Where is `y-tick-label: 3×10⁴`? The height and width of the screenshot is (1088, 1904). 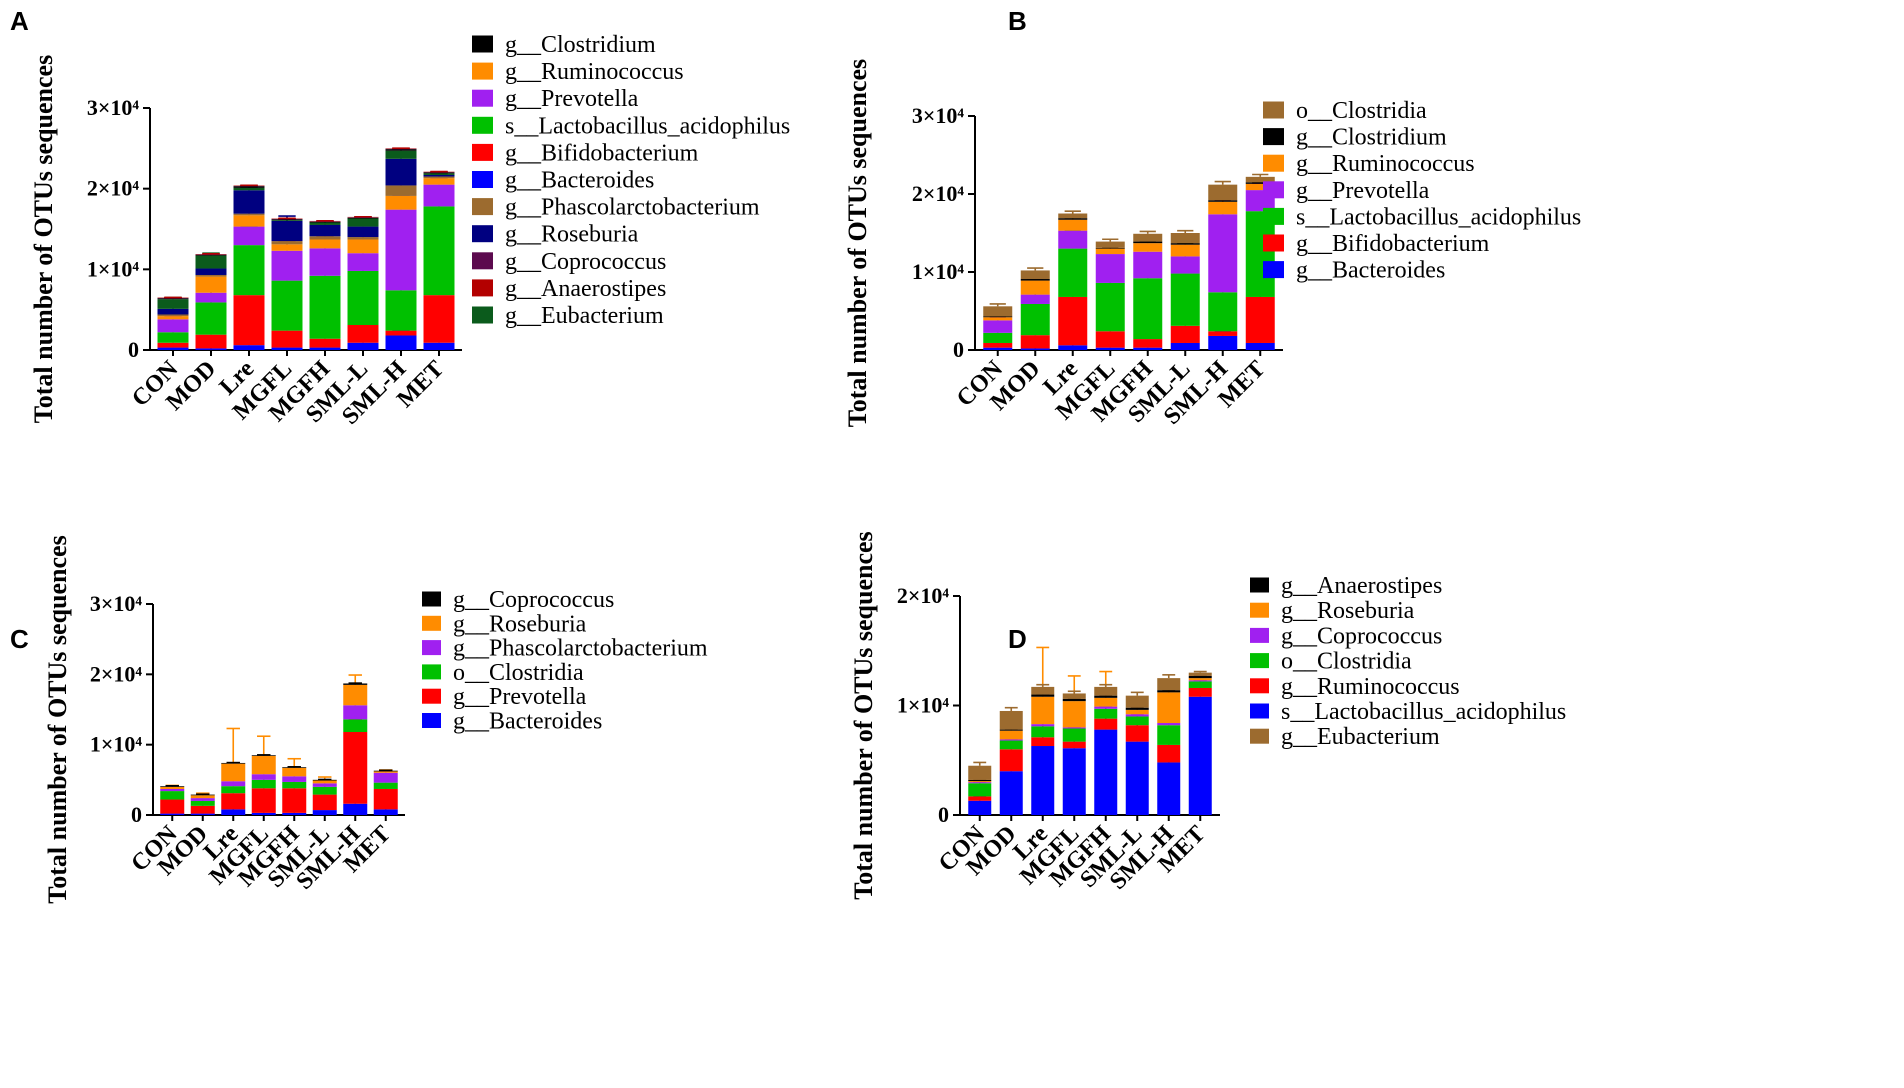 y-tick-label: 3×10⁴ is located at coordinates (116, 603).